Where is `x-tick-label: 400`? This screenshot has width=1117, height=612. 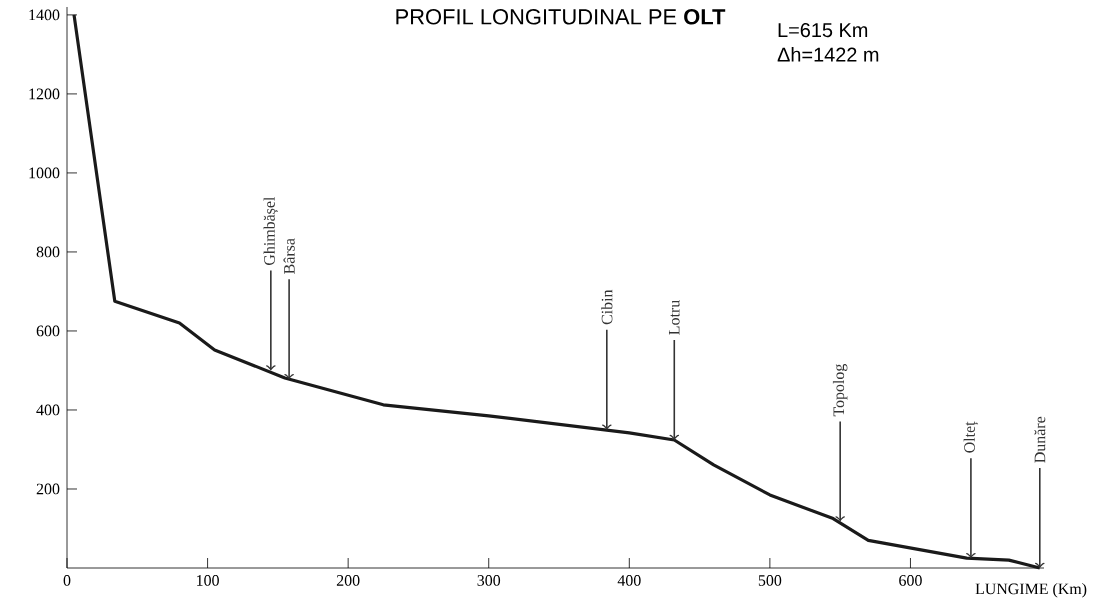 x-tick-label: 400 is located at coordinates (629, 580).